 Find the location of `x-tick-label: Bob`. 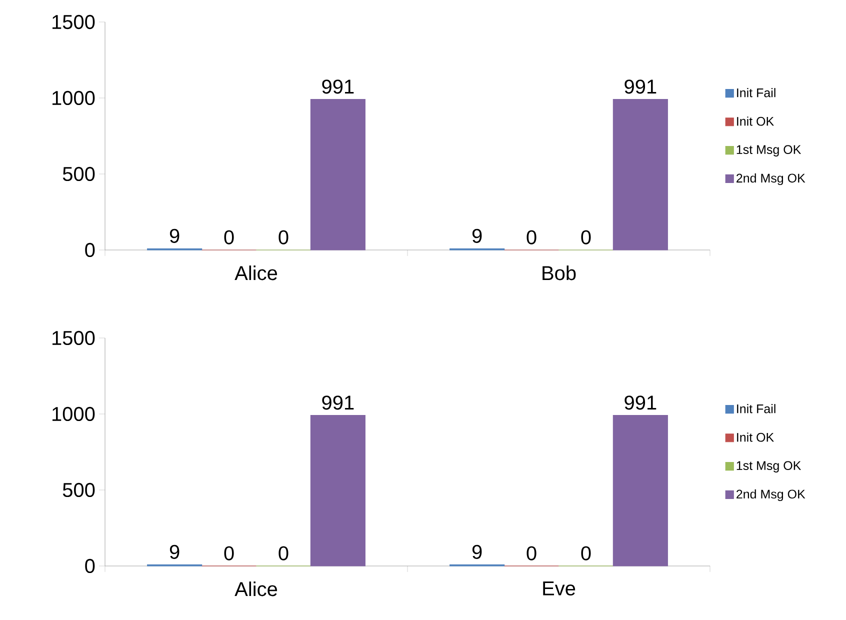

x-tick-label: Bob is located at coordinates (559, 273).